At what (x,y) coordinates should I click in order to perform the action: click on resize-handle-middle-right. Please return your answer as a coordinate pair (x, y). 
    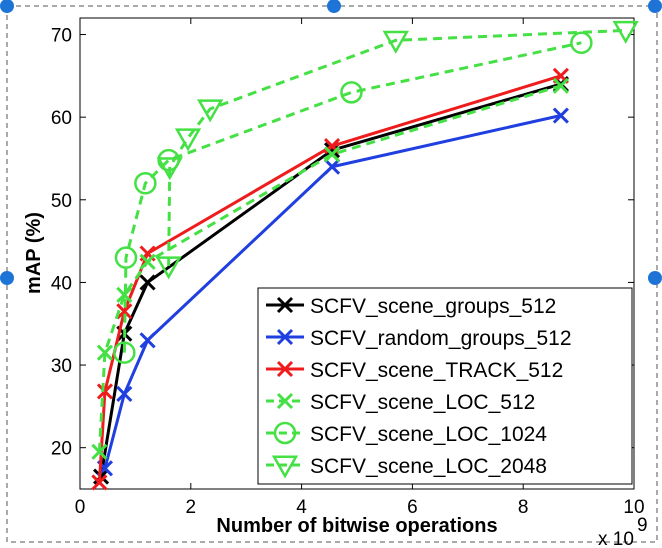
    Looking at the image, I should click on (655, 278).